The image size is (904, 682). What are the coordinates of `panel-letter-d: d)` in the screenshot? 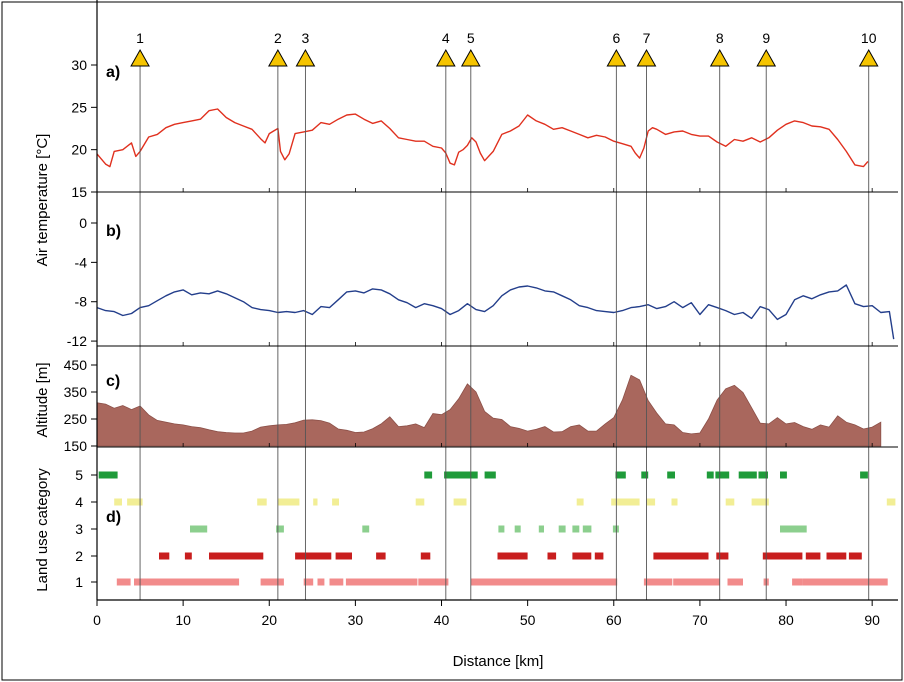 It's located at (113, 517).